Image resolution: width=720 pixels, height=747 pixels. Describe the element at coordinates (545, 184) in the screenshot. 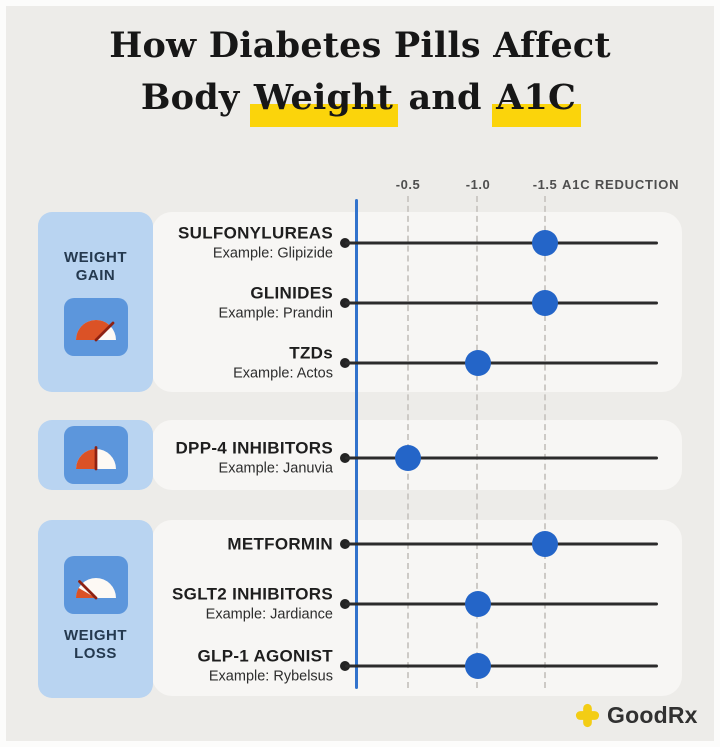

I see `axis-tick-1-5: -1.5` at that location.